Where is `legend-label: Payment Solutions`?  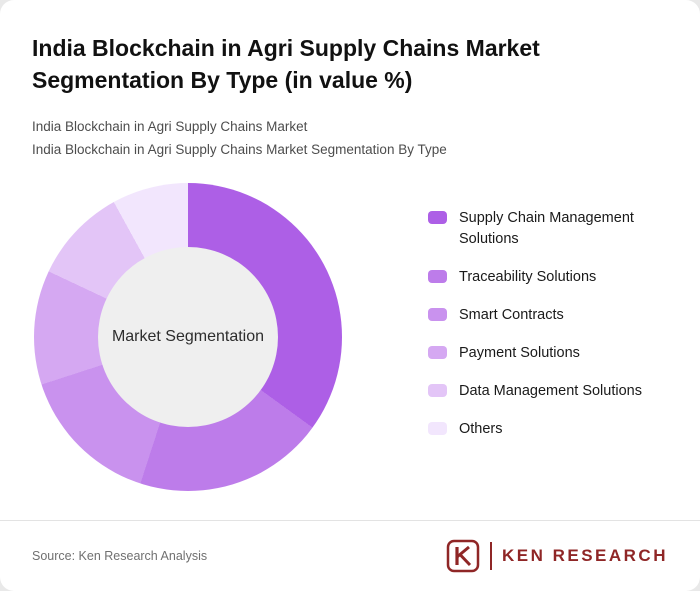
legend-label: Payment Solutions is located at coordinates (519, 352).